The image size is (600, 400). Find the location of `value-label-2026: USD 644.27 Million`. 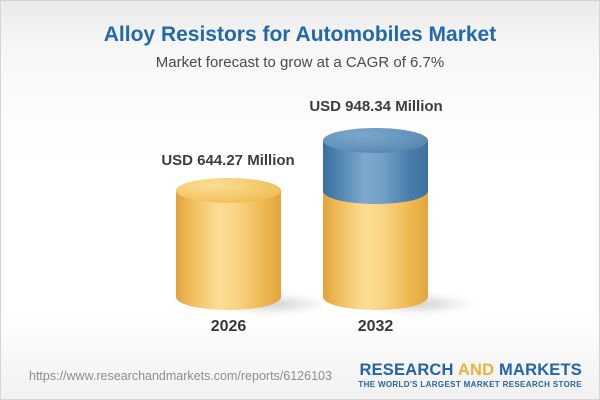

value-label-2026: USD 644.27 Million is located at coordinates (228, 160).